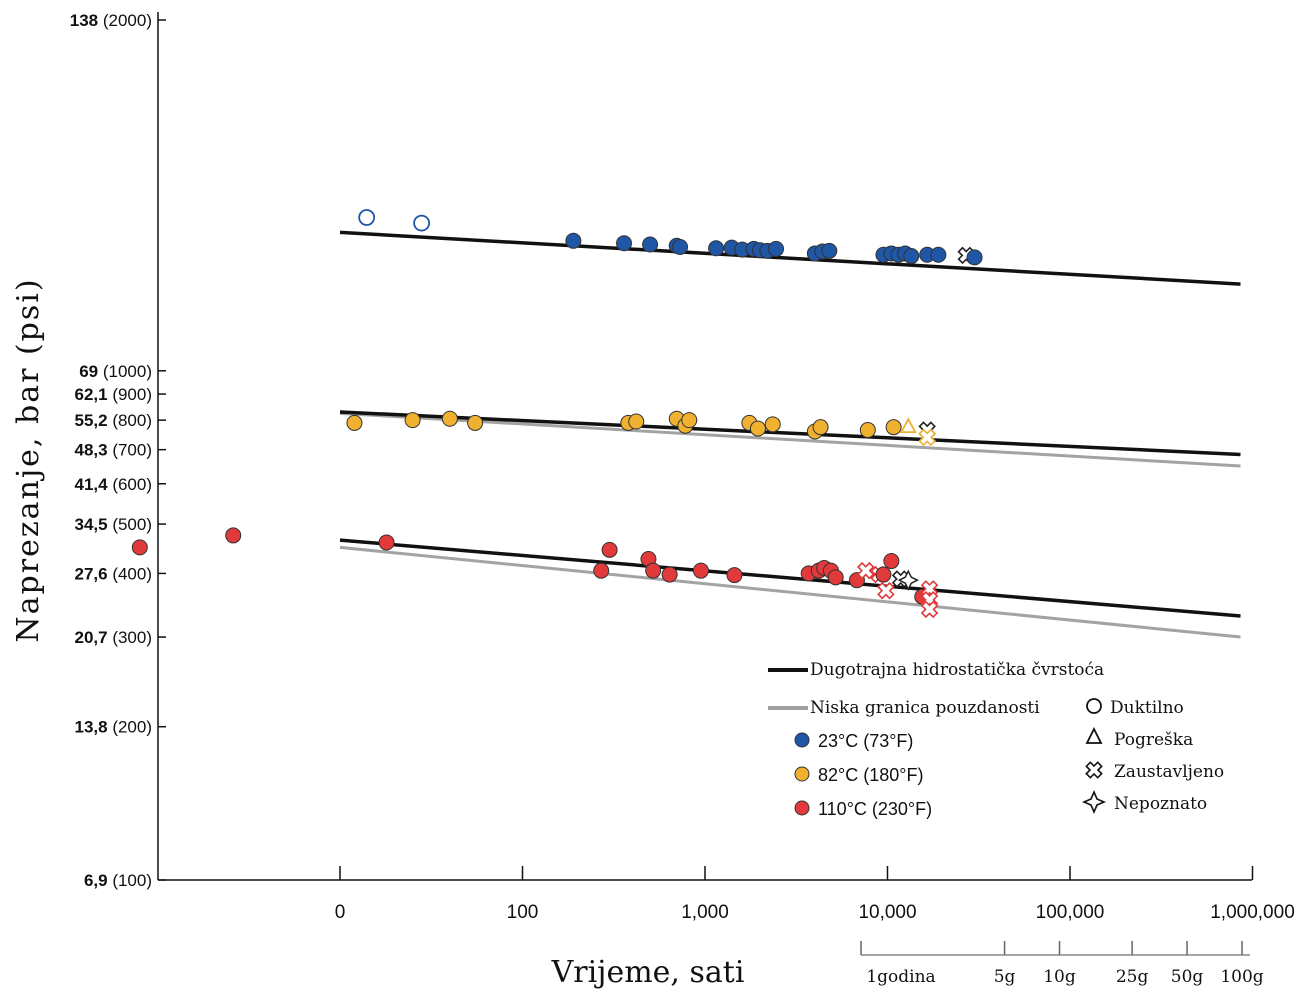 The height and width of the screenshot is (994, 1312). I want to click on x-tick-label: 10,000, so click(887, 912).